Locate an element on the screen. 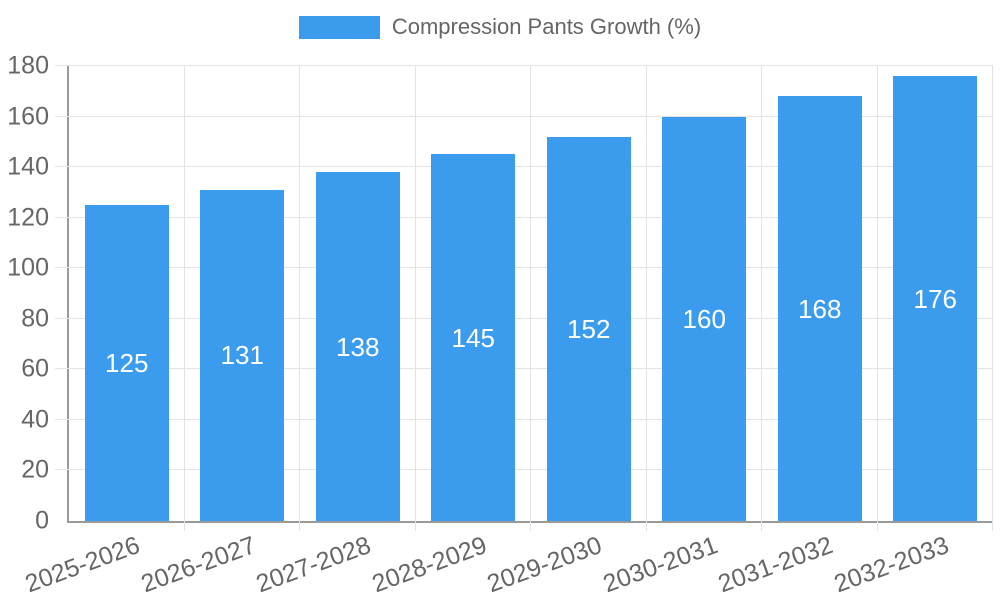 This screenshot has width=1000, height=600. bar-value-label: 145 is located at coordinates (473, 337).